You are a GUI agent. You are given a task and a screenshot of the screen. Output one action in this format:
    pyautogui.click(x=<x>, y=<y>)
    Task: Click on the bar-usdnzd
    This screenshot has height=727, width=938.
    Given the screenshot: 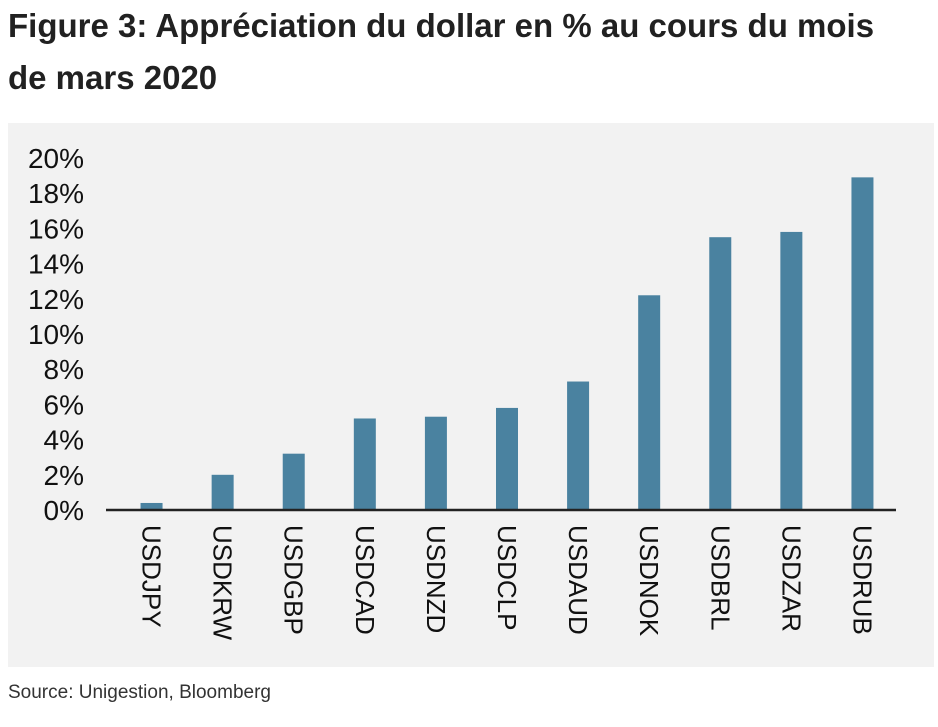 What is the action you would take?
    pyautogui.click(x=435, y=463)
    